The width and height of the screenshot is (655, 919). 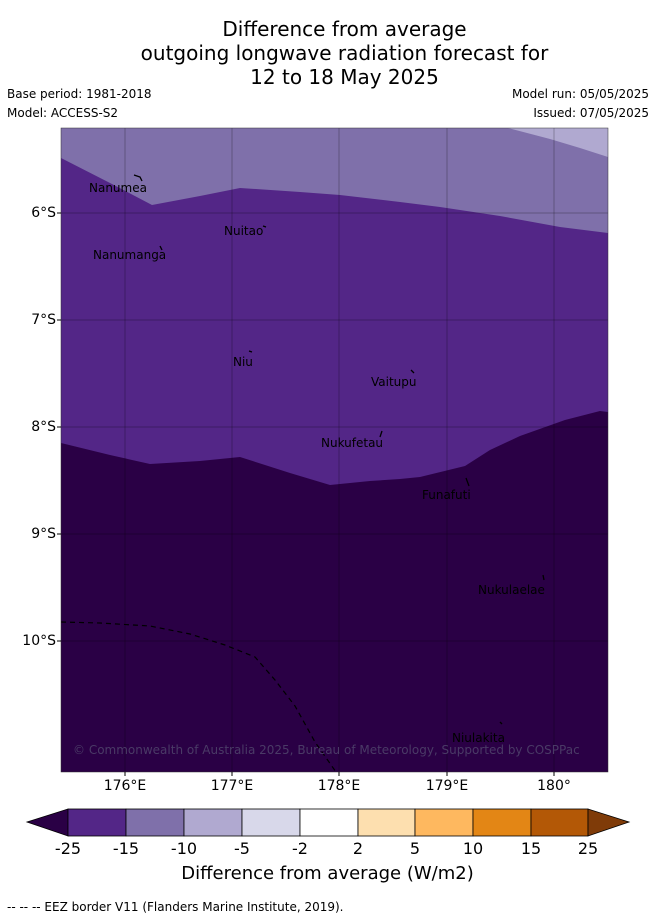 I want to click on island-label-nanumanga: Nanumanga, so click(x=130, y=255).